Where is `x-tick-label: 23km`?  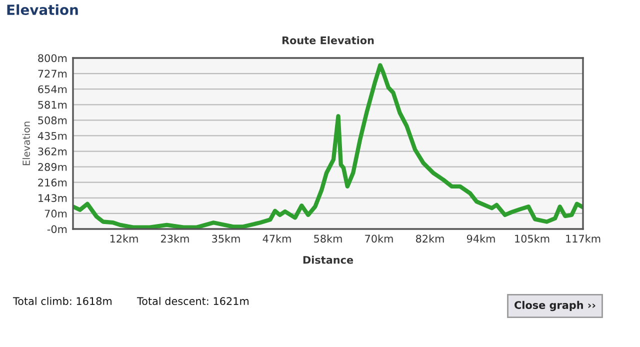 x-tick-label: 23km is located at coordinates (175, 238).